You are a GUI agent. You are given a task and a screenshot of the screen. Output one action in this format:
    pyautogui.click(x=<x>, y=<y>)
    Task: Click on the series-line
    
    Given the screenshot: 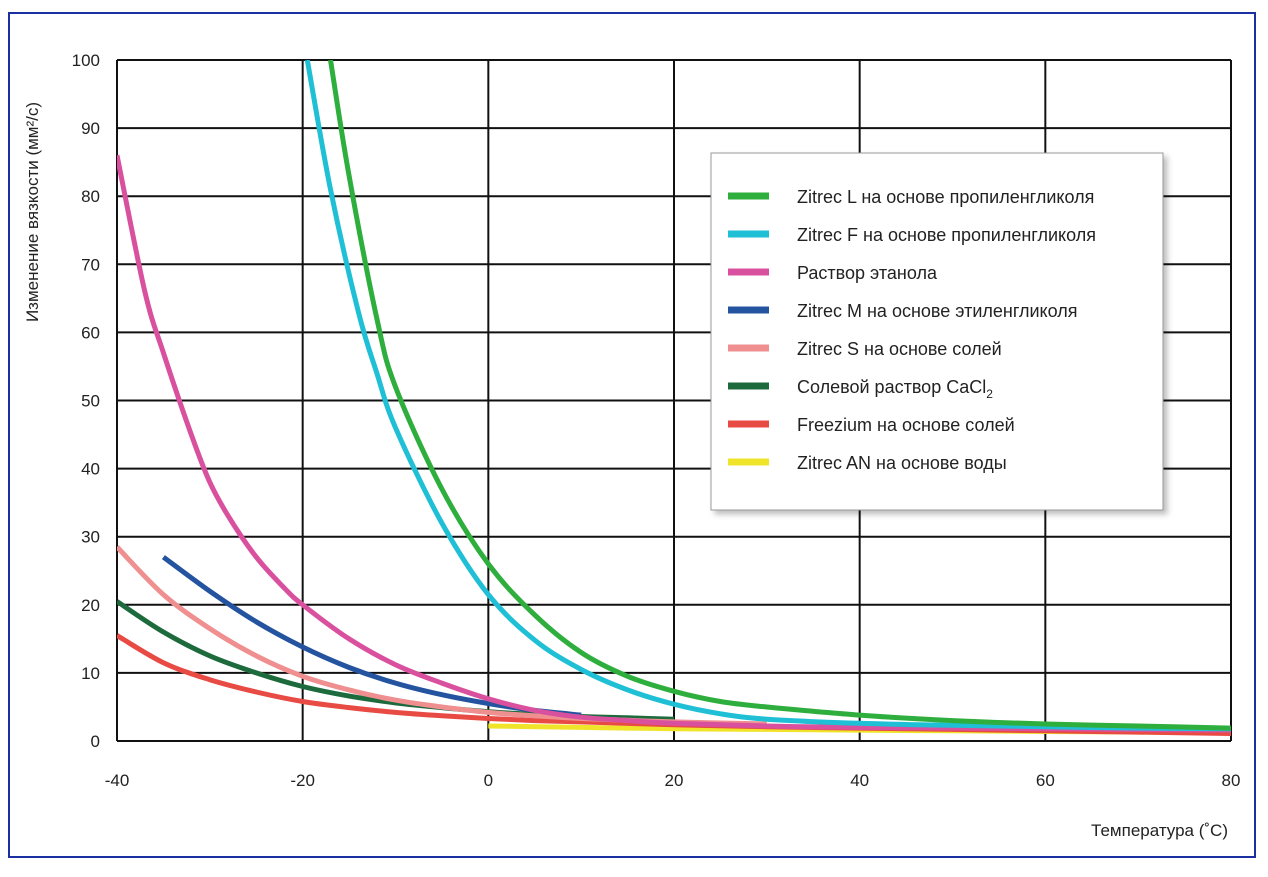 What is the action you would take?
    pyautogui.click(x=442, y=636)
    